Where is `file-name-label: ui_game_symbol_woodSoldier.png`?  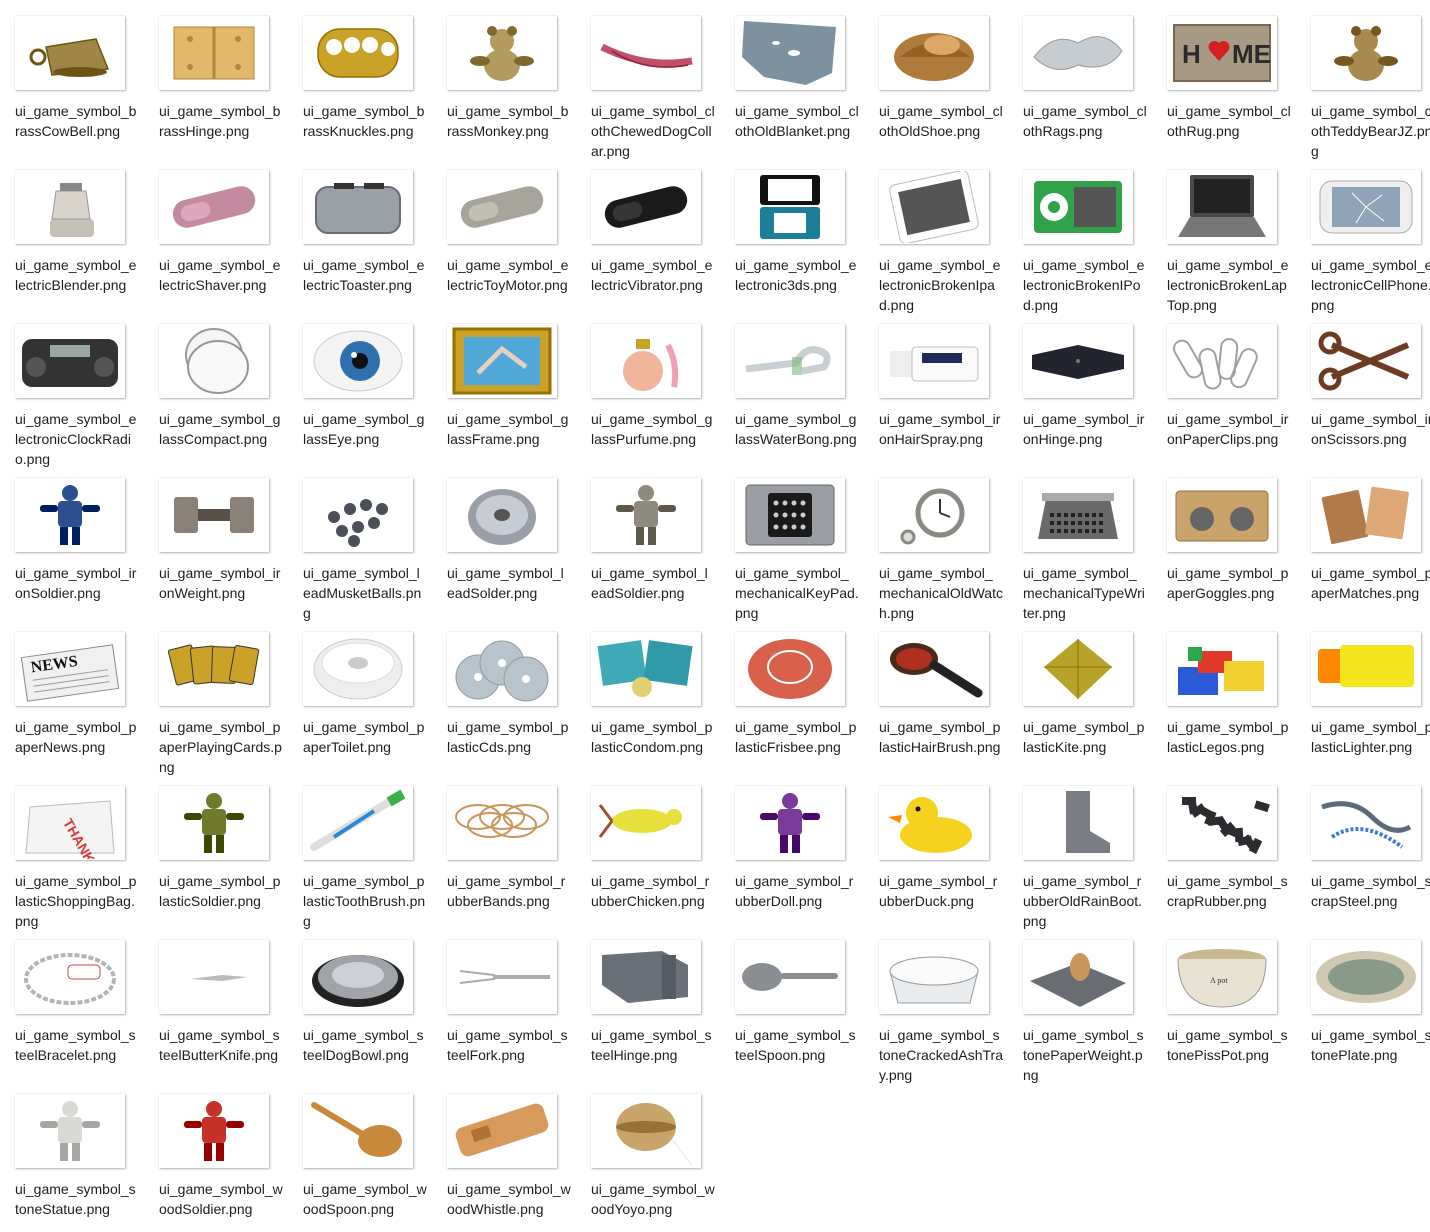
file-name-label: ui_game_symbol_woodSoldier.png is located at coordinates (221, 1199).